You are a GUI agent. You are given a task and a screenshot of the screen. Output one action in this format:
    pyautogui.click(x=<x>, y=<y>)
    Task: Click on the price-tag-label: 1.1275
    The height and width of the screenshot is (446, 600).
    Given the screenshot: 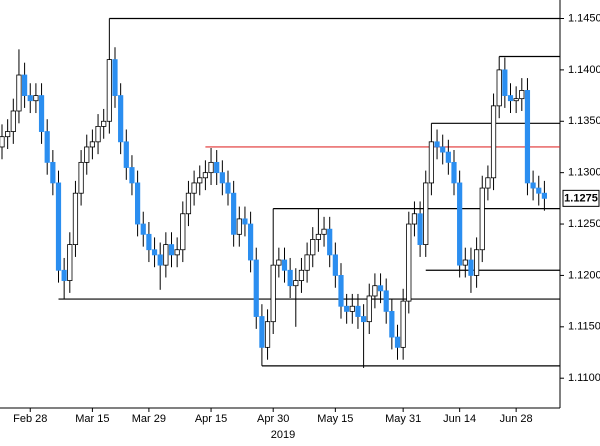 What is the action you would take?
    pyautogui.click(x=581, y=198)
    